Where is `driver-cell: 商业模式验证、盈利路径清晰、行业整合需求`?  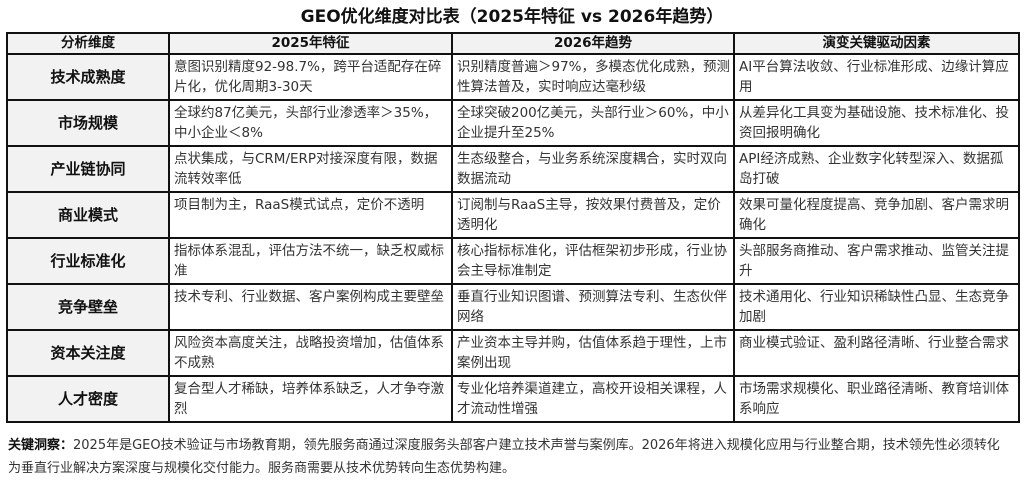 driver-cell: 商业模式验证、盈利路径清晰、行业整合需求 is located at coordinates (876, 353).